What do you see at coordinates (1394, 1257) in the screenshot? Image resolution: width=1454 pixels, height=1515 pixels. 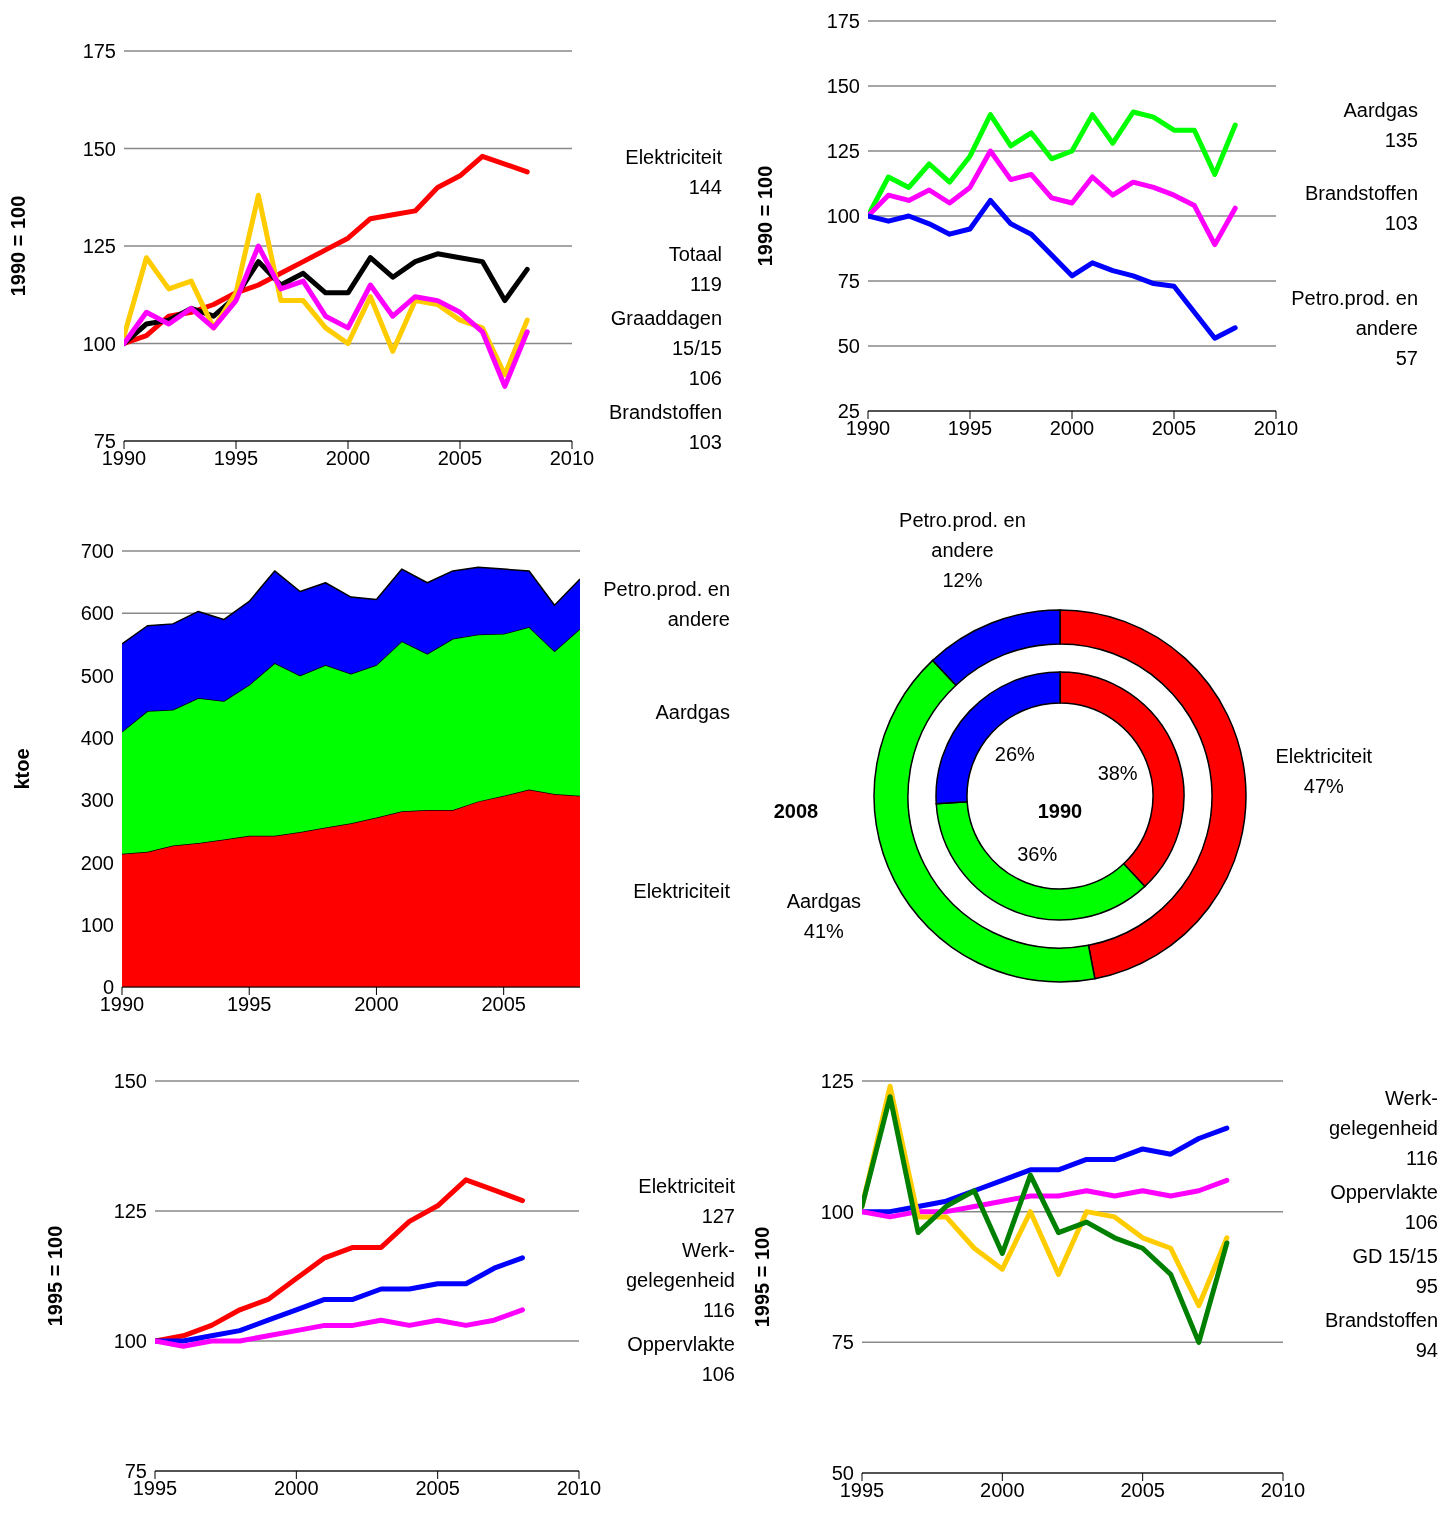 I see `text: GD 15/15` at bounding box center [1394, 1257].